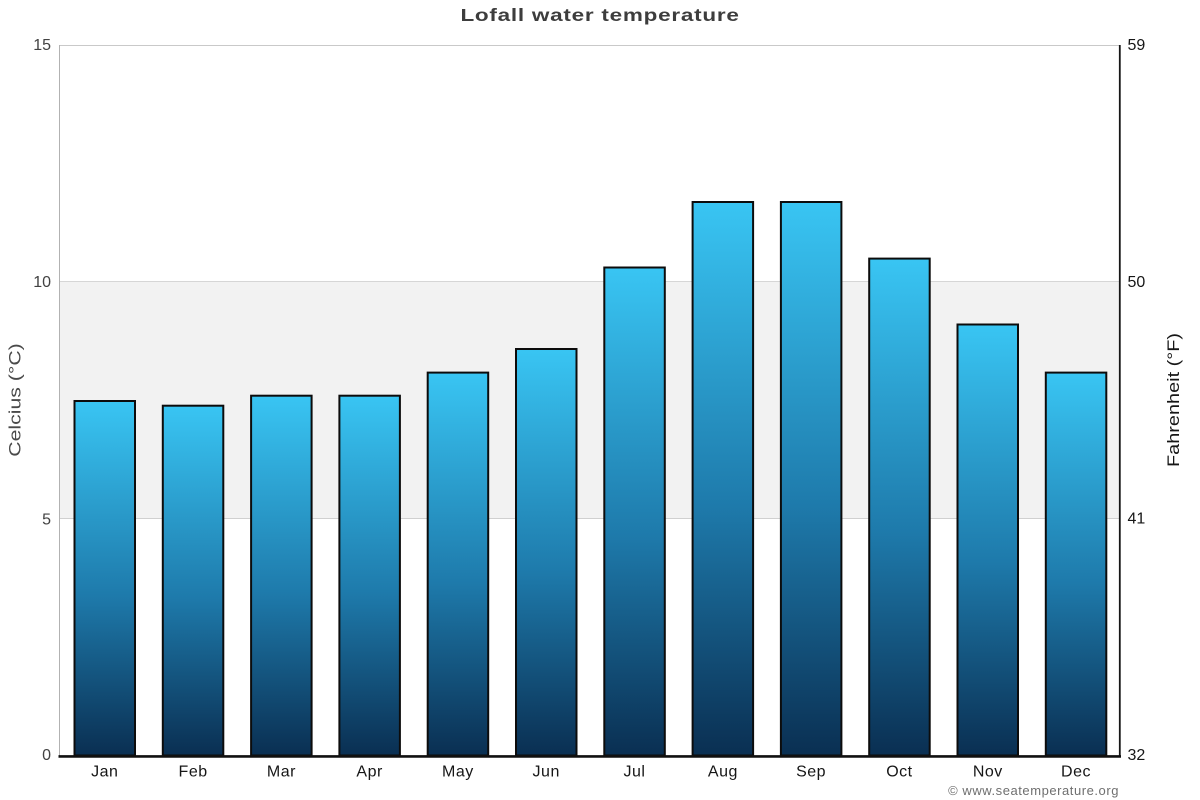 The image size is (1200, 800). What do you see at coordinates (42, 282) in the screenshot?
I see `svg-text: 10` at bounding box center [42, 282].